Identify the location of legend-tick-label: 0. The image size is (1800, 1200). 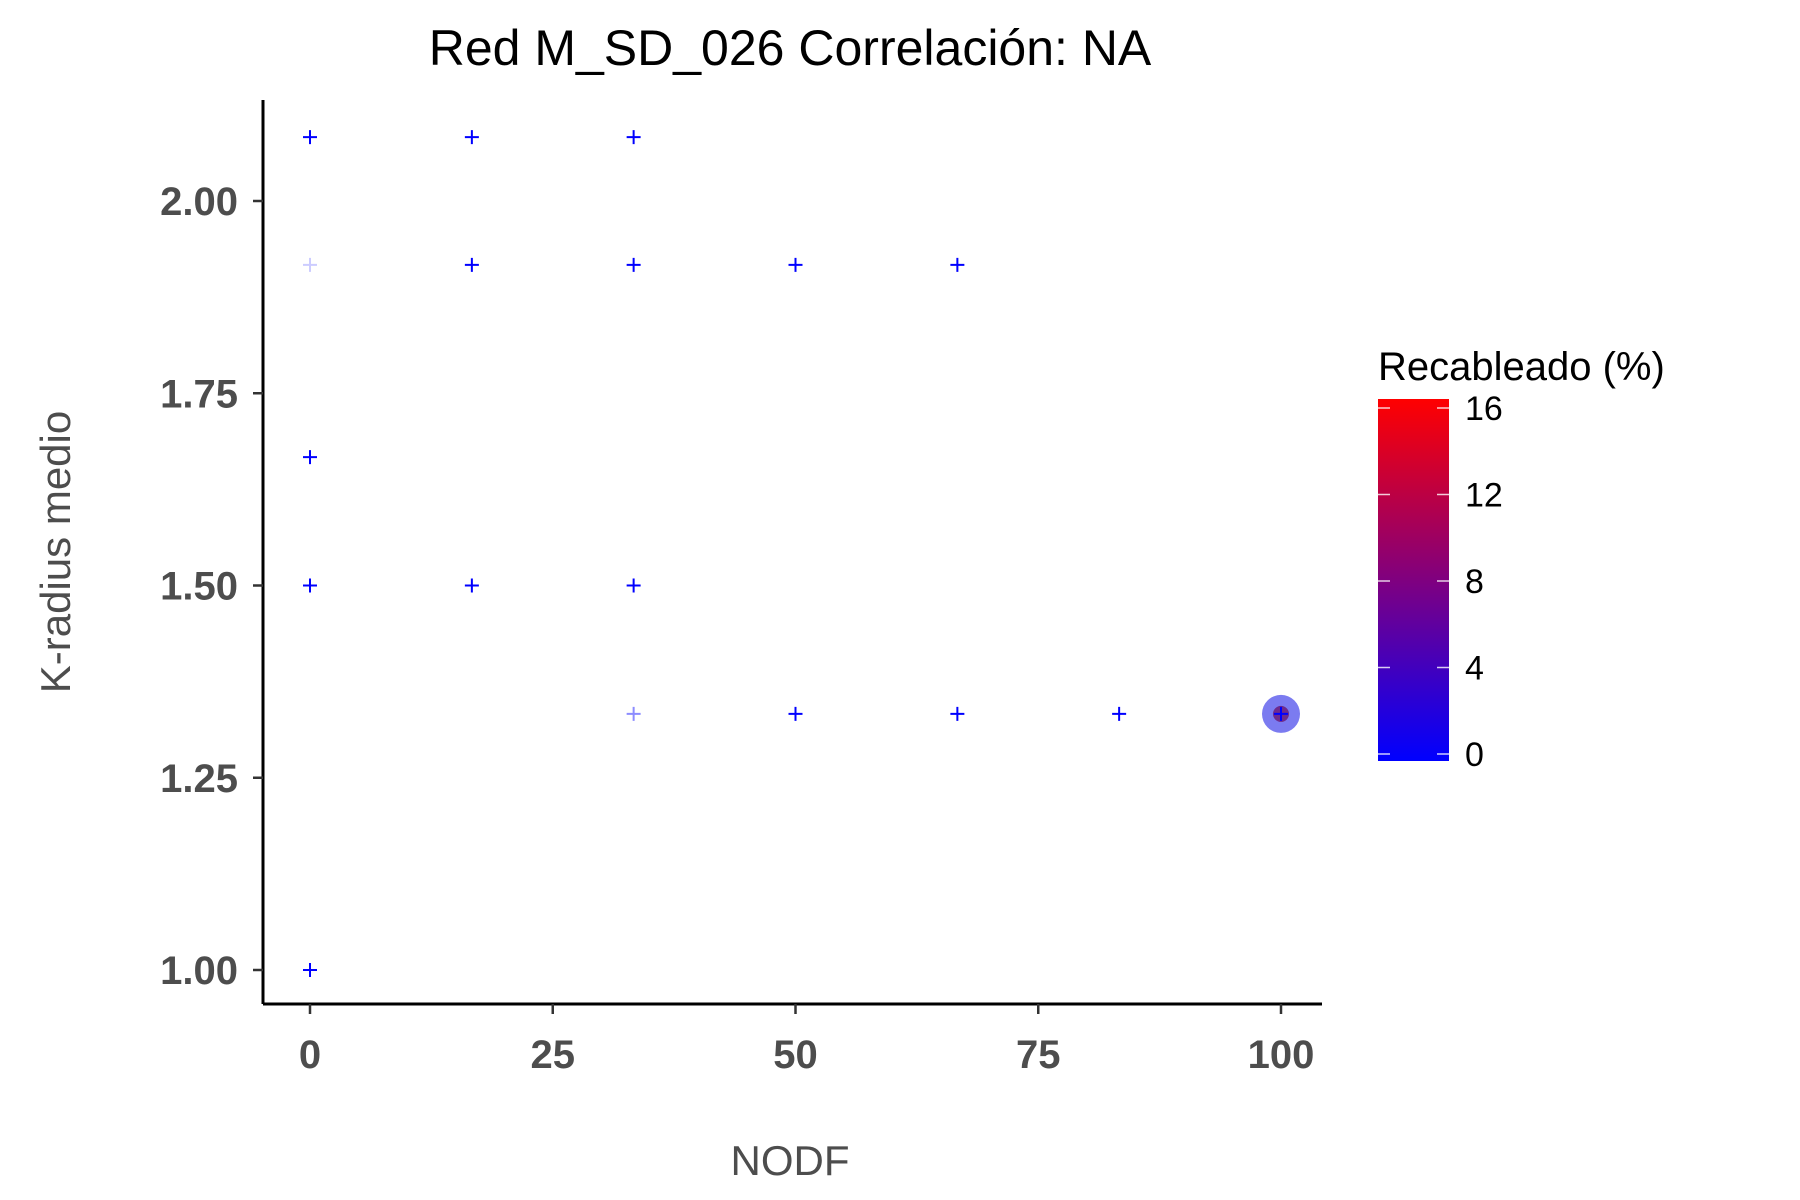
(1474, 755).